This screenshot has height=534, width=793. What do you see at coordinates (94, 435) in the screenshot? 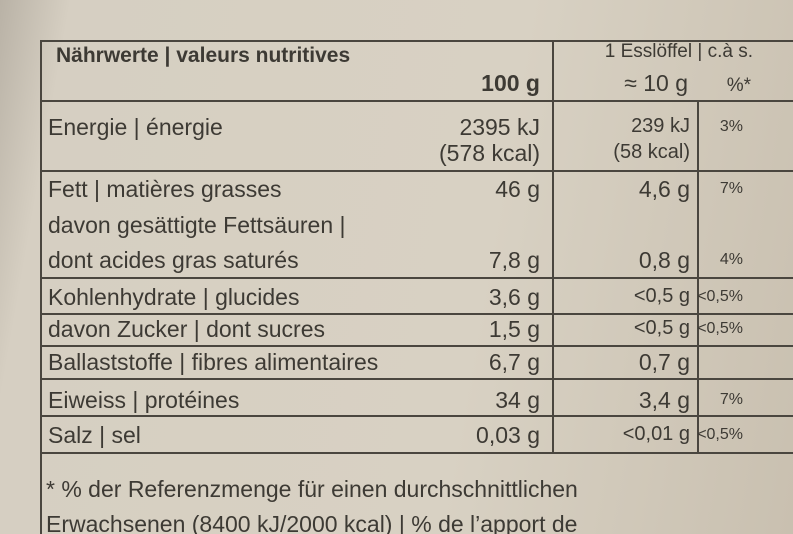
I see `row-label: Salz | sel` at bounding box center [94, 435].